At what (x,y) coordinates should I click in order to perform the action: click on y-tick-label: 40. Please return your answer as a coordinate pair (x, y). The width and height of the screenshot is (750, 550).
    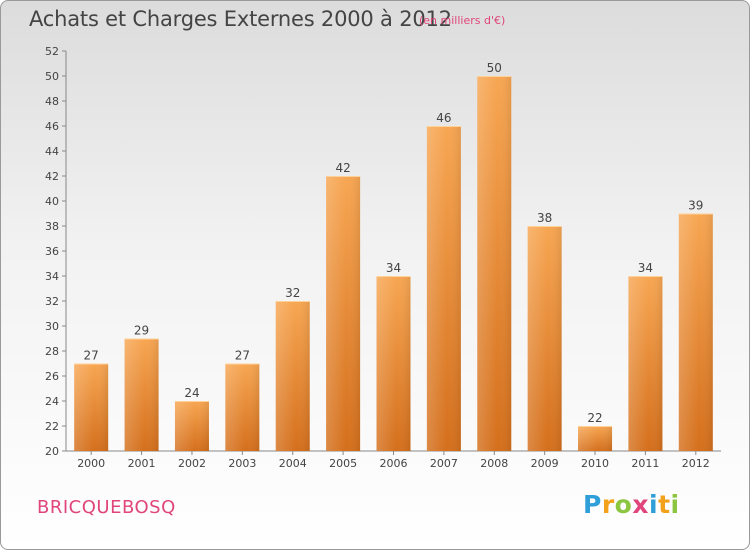
    Looking at the image, I should click on (52, 201).